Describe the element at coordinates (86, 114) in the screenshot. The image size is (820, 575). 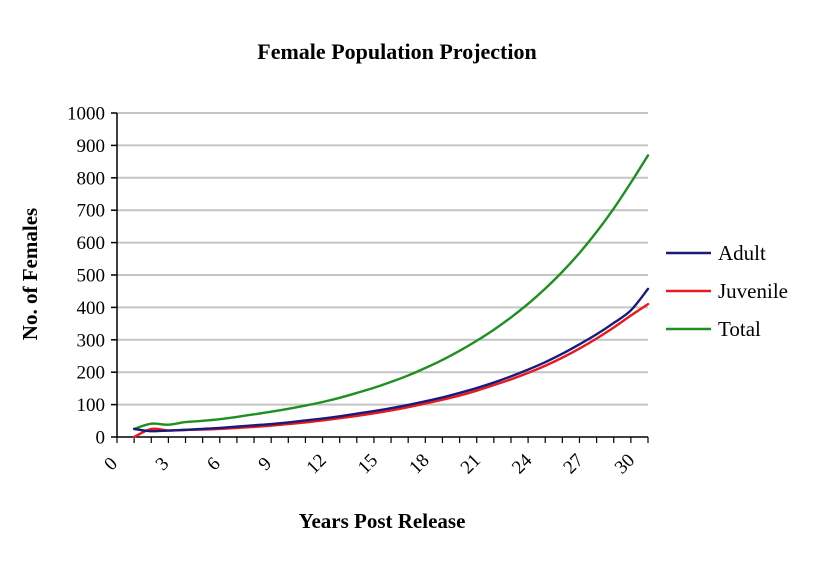
I see `y-tick-label: 1000` at that location.